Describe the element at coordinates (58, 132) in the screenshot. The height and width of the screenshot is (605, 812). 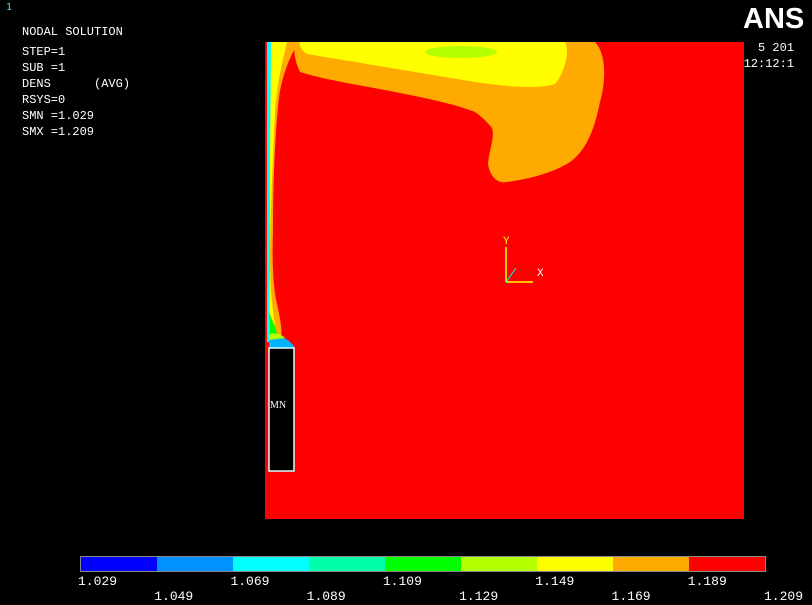
I see `info-smx: SMX =1.209` at that location.